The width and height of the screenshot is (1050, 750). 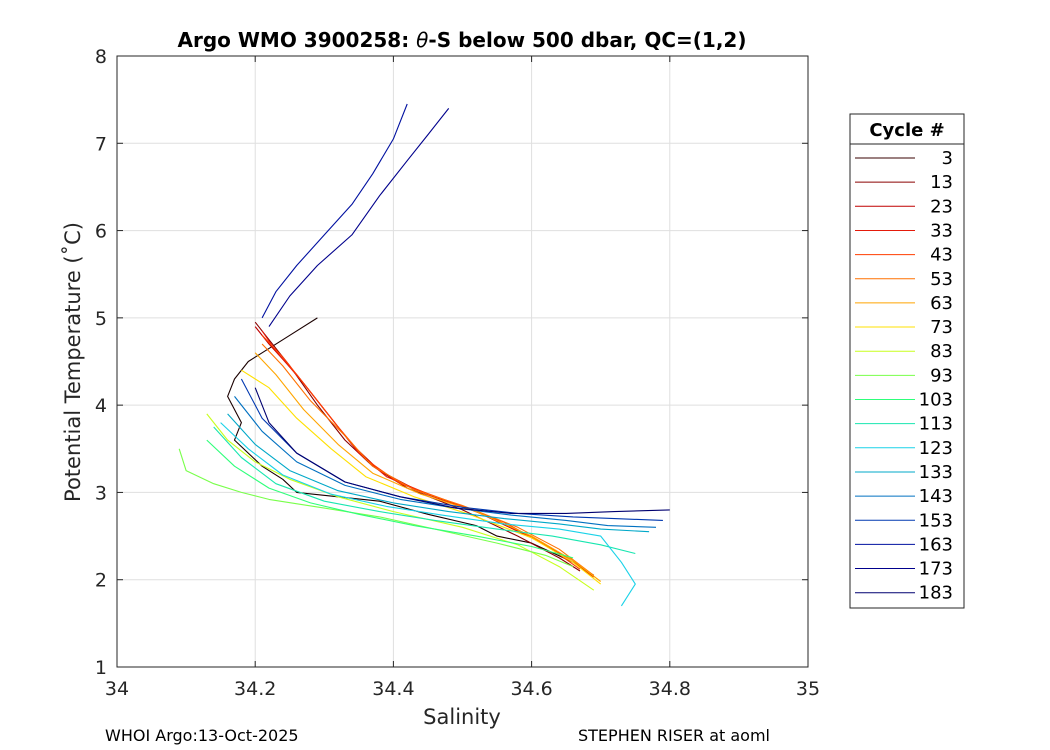 What do you see at coordinates (101, 232) in the screenshot?
I see `y-tick-label: 6` at bounding box center [101, 232].